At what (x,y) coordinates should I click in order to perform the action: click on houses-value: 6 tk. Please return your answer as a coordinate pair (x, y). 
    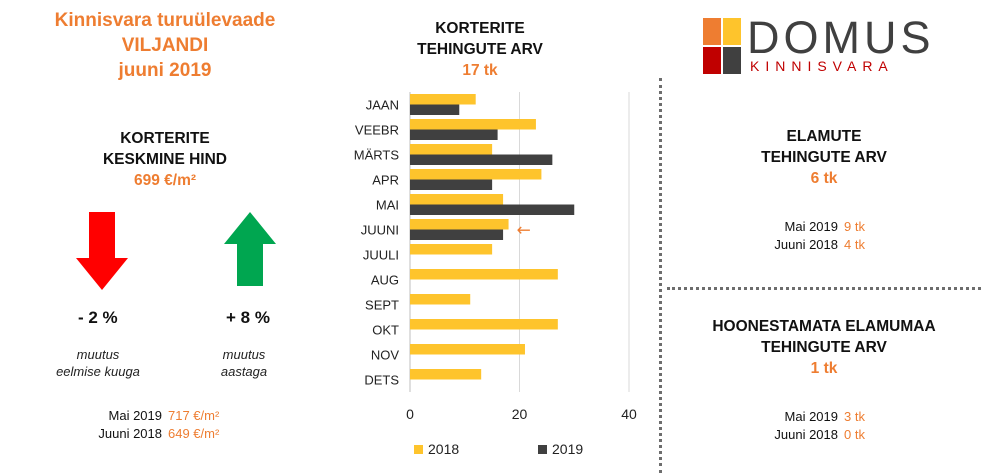
    Looking at the image, I should click on (824, 178).